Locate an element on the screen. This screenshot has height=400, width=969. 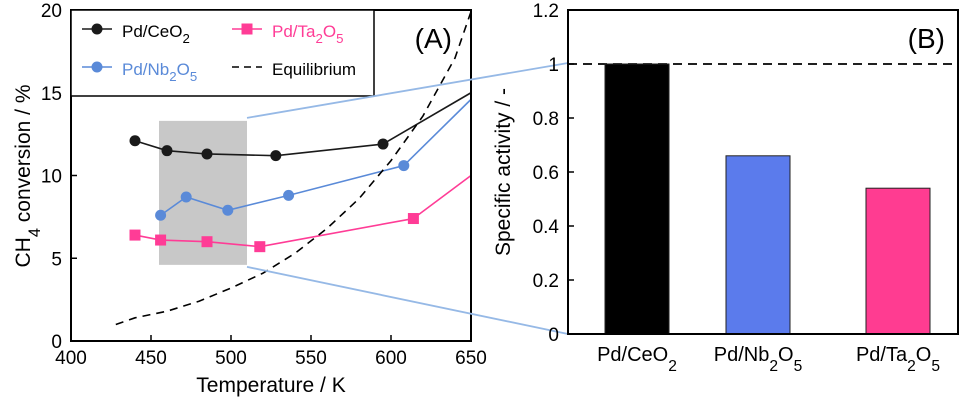
x-tick-label: 550 is located at coordinates (311, 358).